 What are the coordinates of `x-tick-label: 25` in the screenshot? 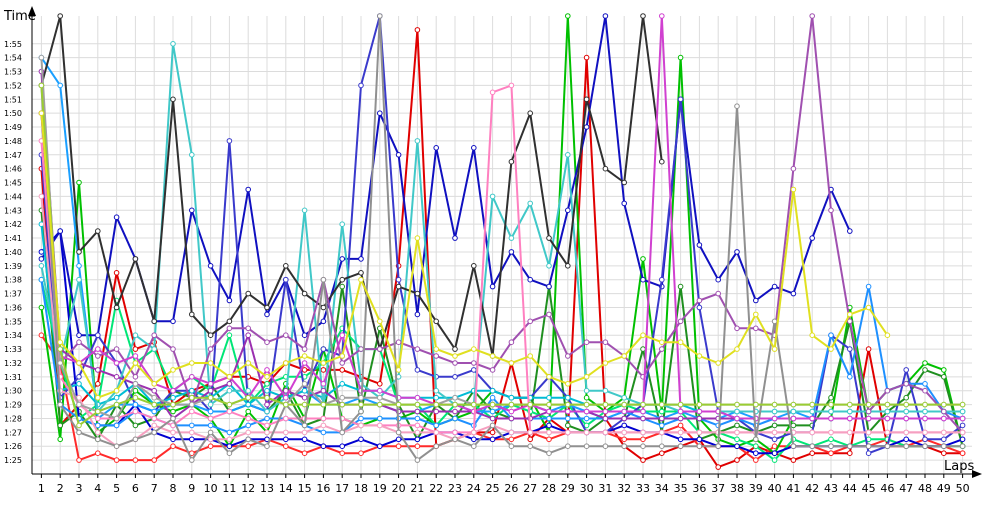 It's located at (493, 488).